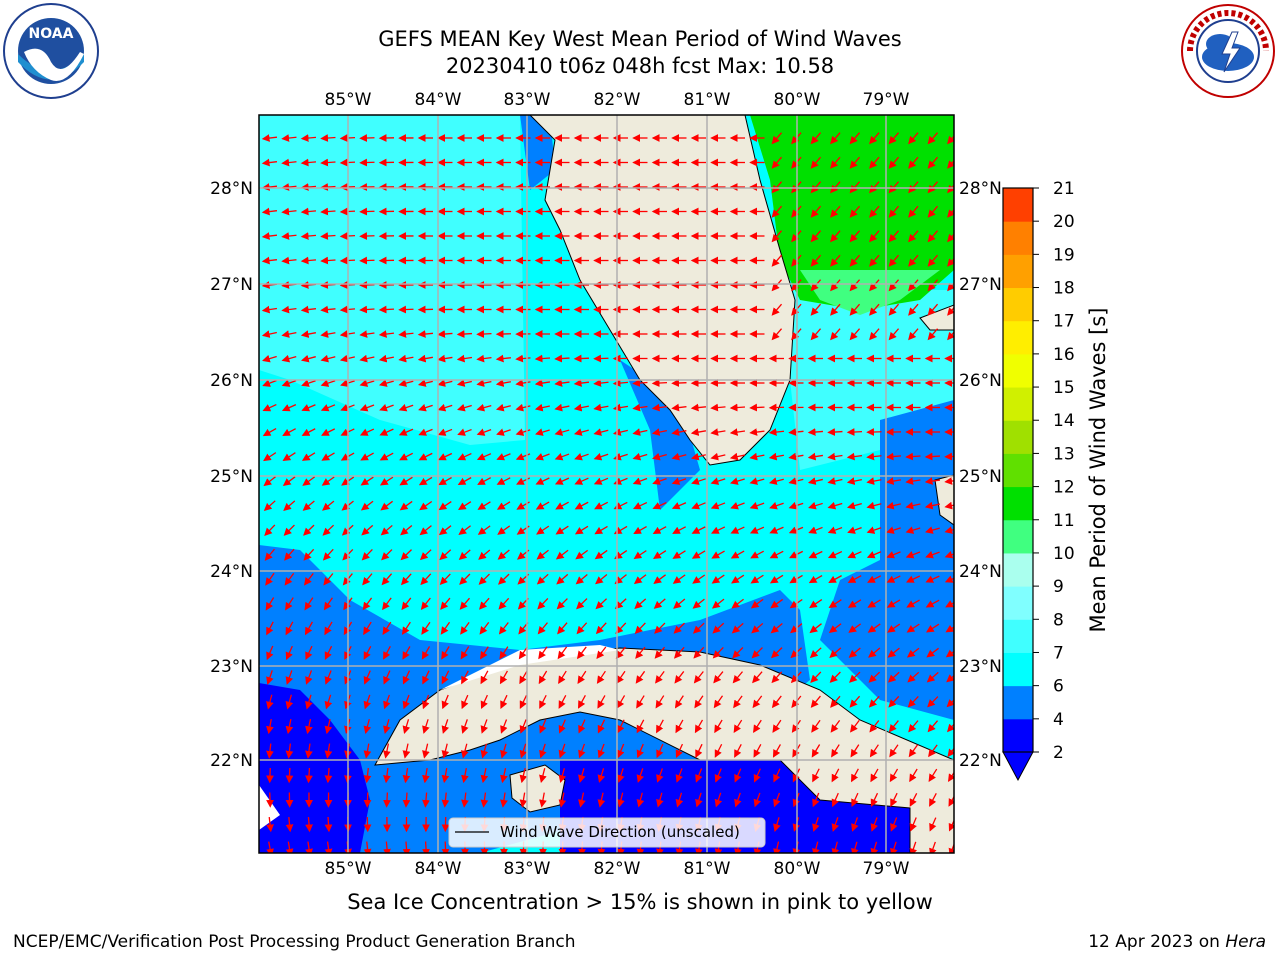  I want to click on colorbar-tick-label: 4, so click(1058, 720).